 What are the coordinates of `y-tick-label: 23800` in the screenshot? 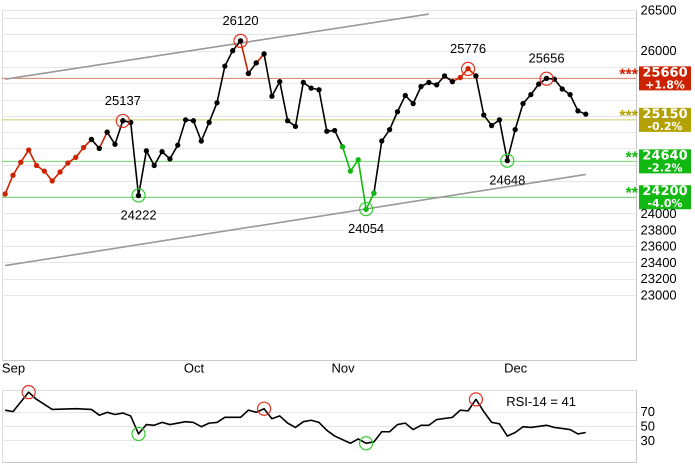 It's located at (658, 230).